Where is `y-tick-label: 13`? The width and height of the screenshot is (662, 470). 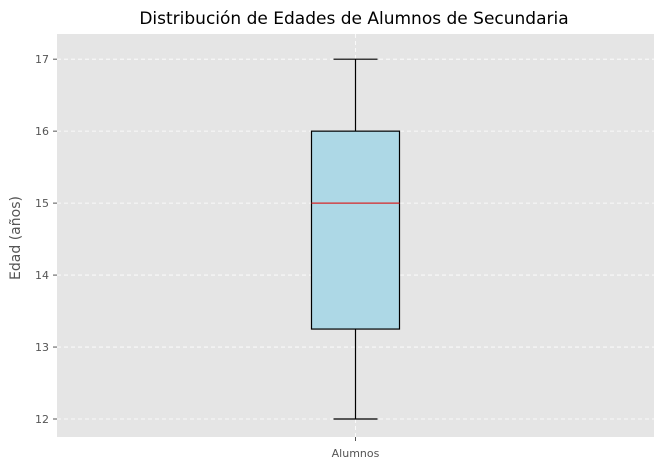 y-tick-label: 13 is located at coordinates (42, 347).